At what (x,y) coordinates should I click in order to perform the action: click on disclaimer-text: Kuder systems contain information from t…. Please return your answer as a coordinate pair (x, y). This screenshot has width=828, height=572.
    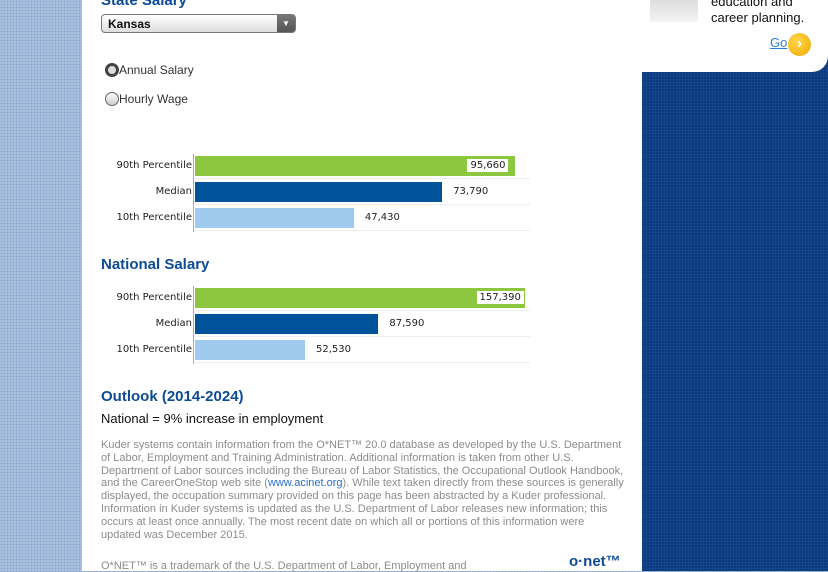
    Looking at the image, I should click on (362, 464).